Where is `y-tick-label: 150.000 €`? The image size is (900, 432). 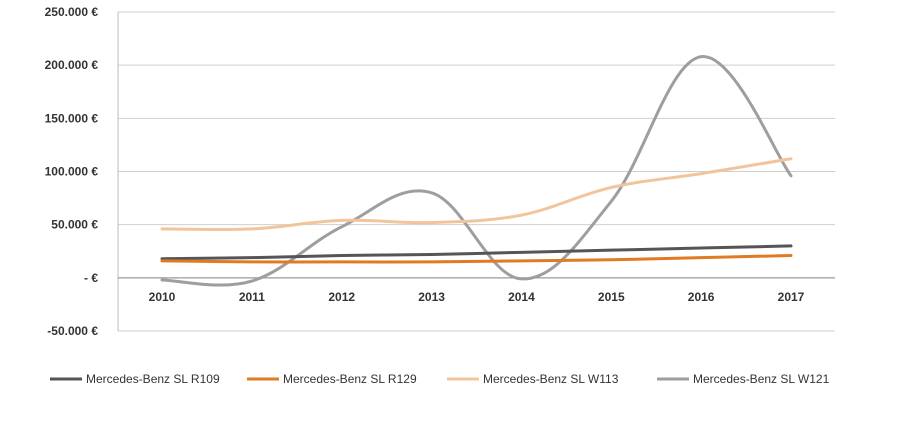
y-tick-label: 150.000 € is located at coordinates (72, 118).